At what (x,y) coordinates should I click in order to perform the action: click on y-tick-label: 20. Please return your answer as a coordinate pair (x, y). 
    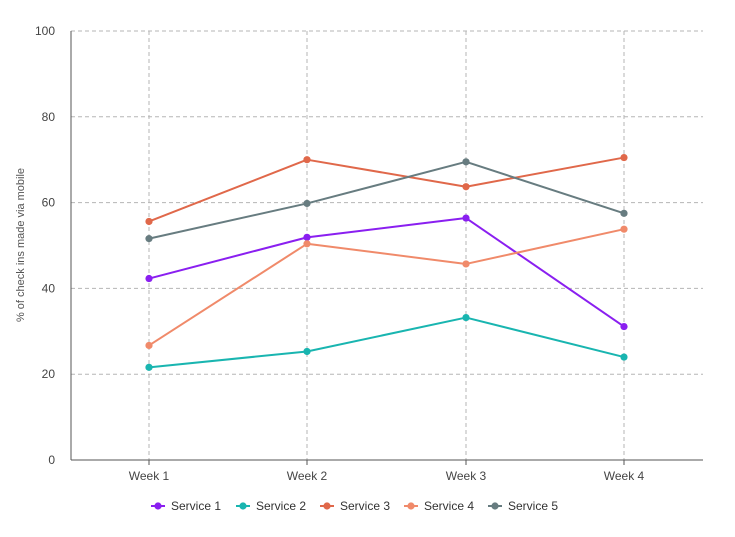
    Looking at the image, I should click on (49, 374).